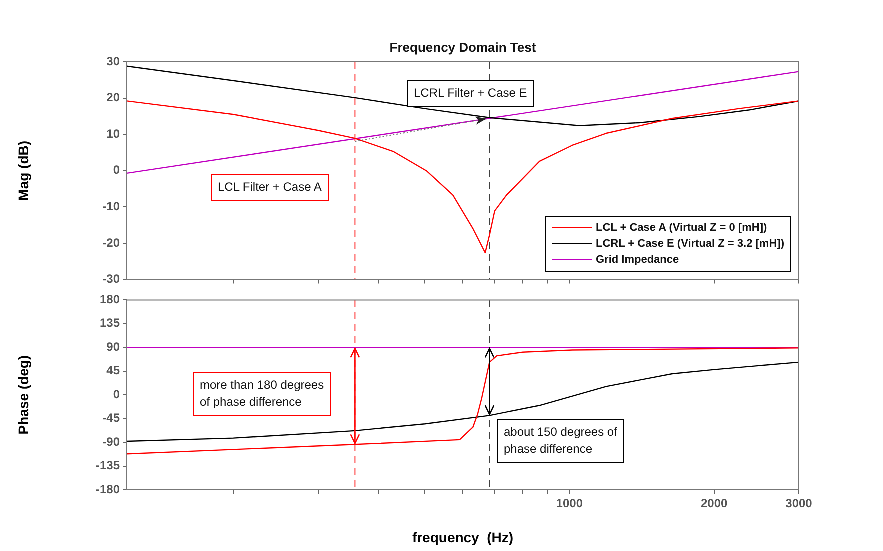  What do you see at coordinates (113, 133) in the screenshot?
I see `y-tick-label: 10` at bounding box center [113, 133].